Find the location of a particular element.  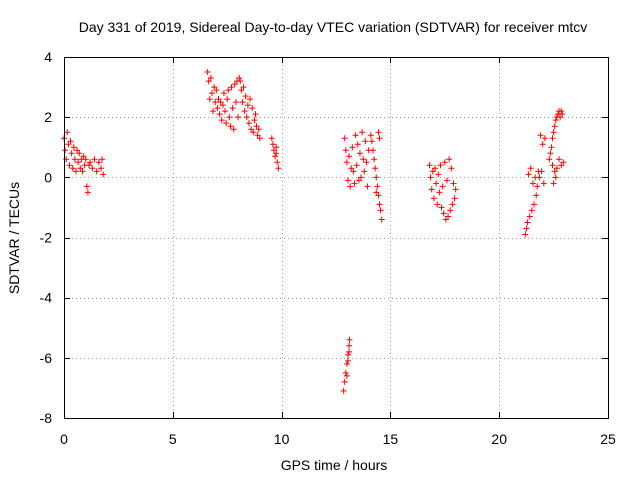

y-tick-label: -8 is located at coordinates (46, 418).